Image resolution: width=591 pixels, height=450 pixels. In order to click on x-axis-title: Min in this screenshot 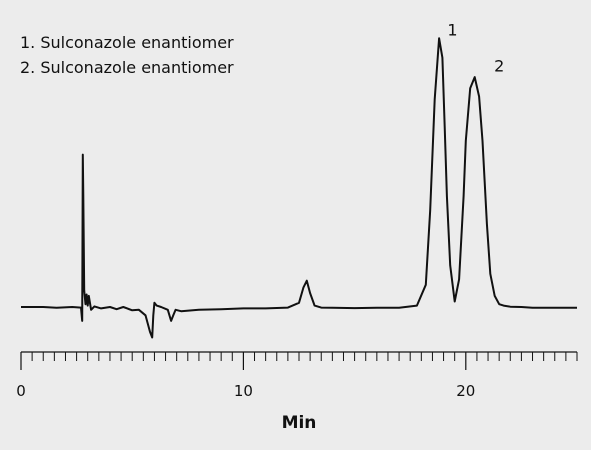, I will do `click(299, 423)`.